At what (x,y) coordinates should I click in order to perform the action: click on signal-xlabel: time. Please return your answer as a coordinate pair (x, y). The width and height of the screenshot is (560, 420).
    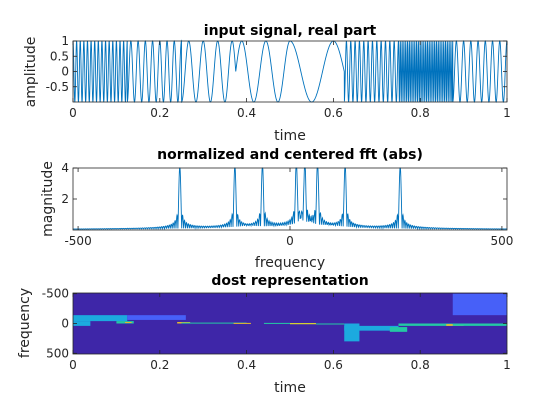
    Looking at the image, I should click on (290, 136).